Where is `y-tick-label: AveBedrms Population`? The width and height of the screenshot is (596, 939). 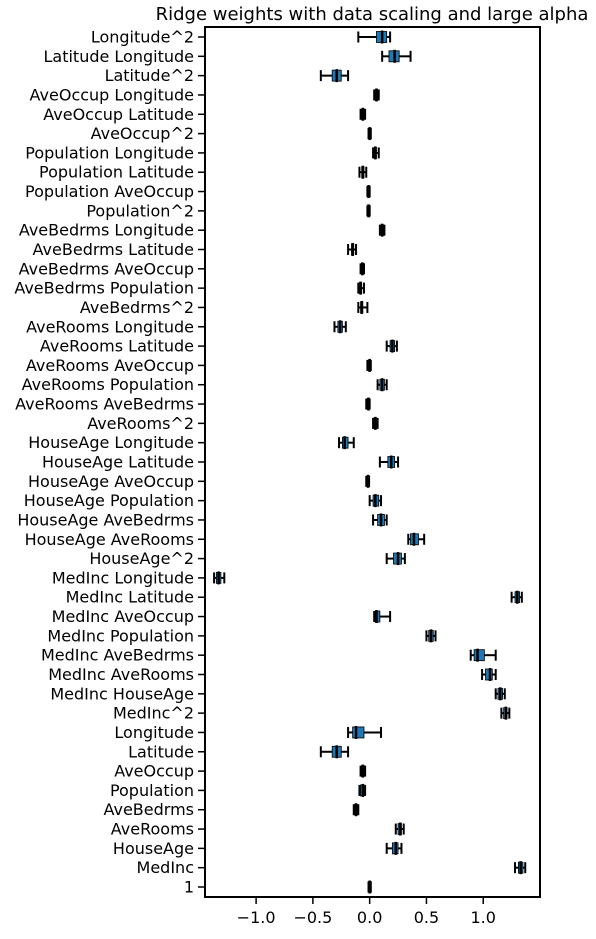 y-tick-label: AveBedrms Population is located at coordinates (104, 288).